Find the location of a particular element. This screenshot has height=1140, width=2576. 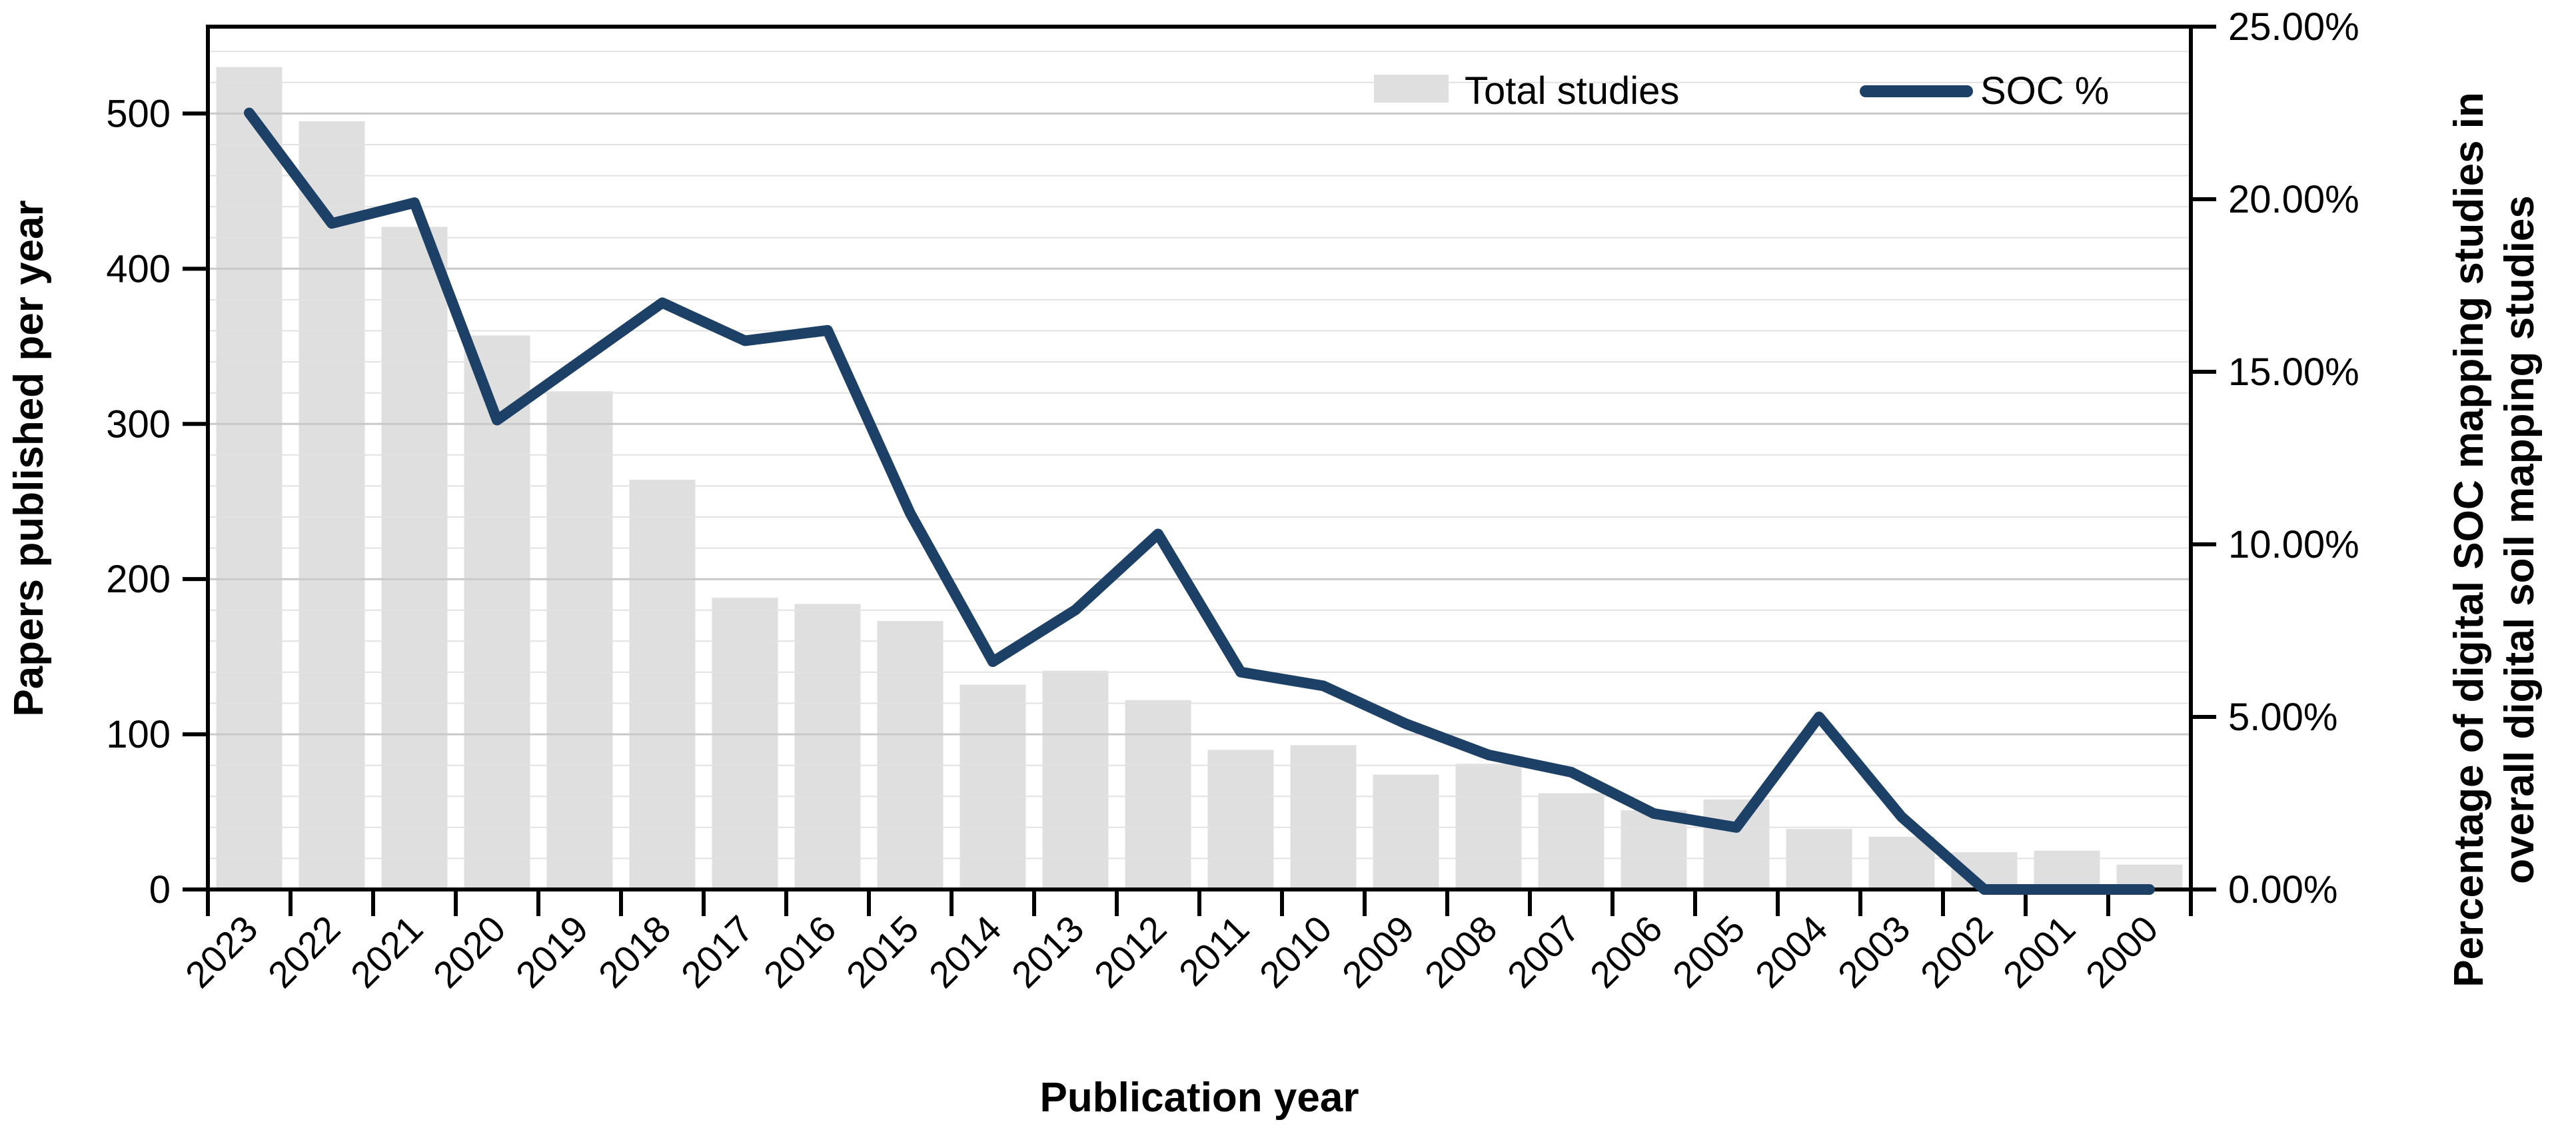

left-tick-label-400: 400 is located at coordinates (138, 268).